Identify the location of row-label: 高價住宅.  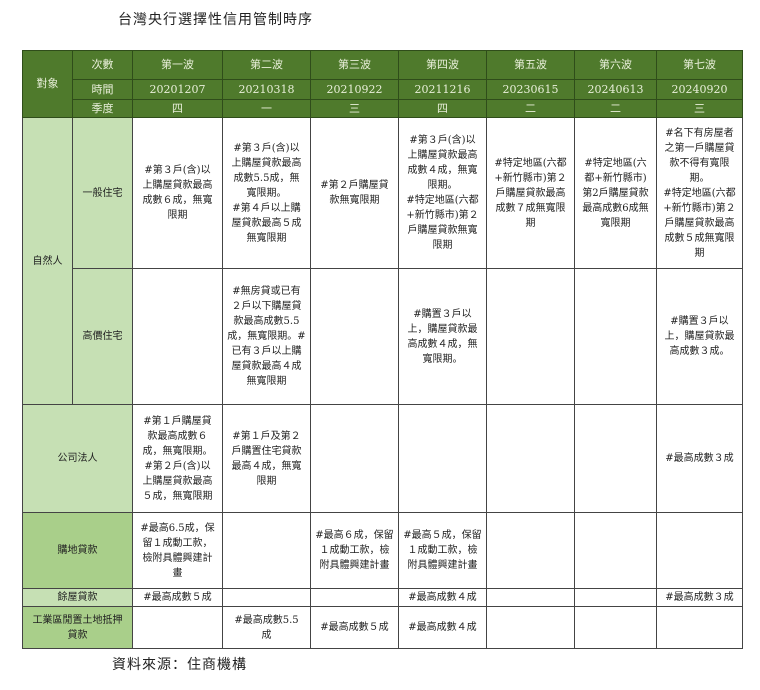
(102, 336).